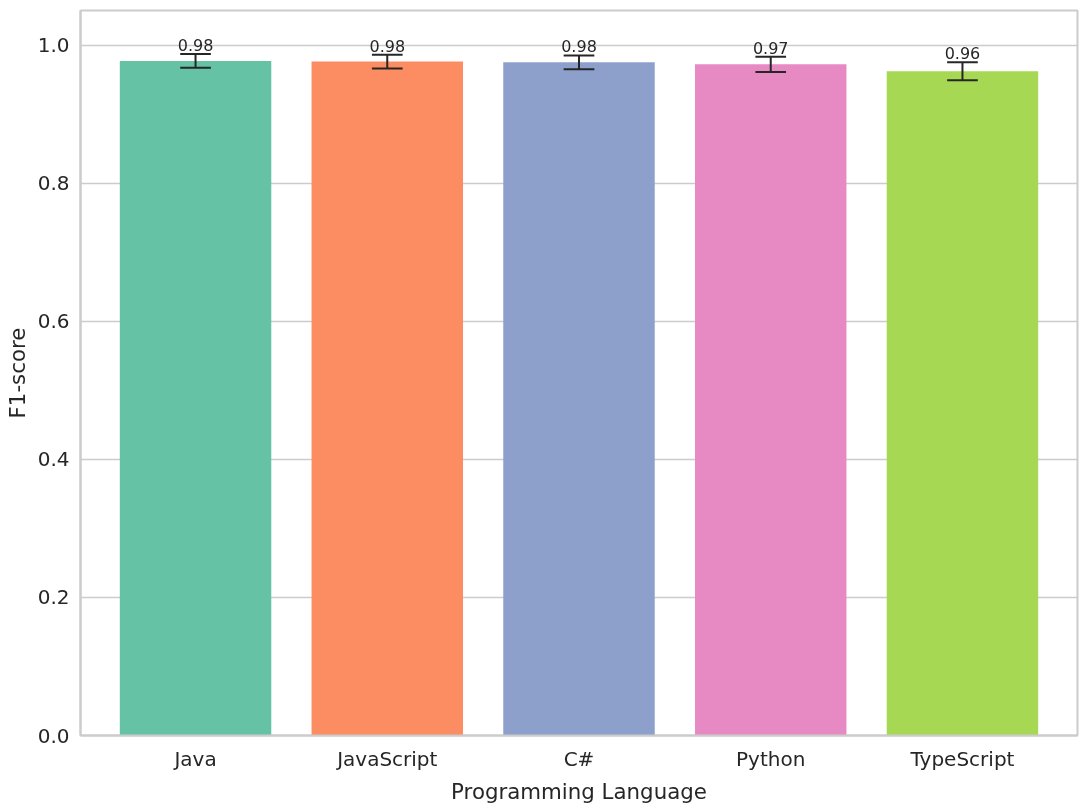  I want to click on y-tick-label: 0.0, so click(53, 735).